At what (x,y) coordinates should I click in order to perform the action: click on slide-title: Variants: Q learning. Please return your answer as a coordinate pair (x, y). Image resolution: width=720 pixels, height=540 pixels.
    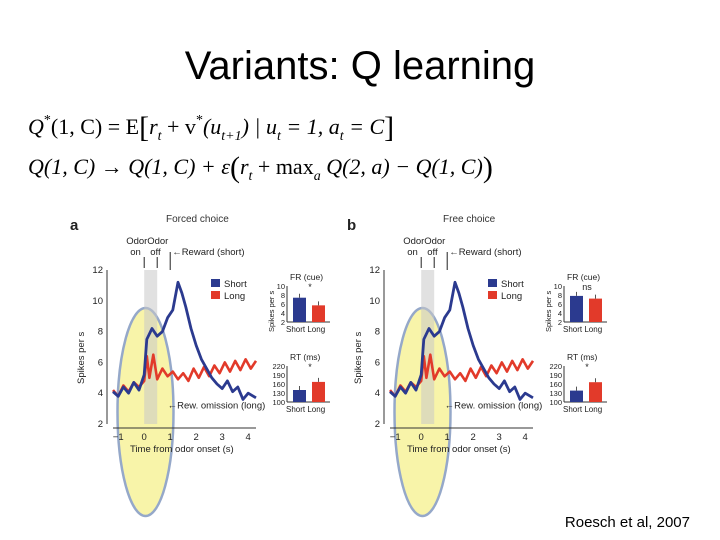
    Looking at the image, I should click on (360, 66).